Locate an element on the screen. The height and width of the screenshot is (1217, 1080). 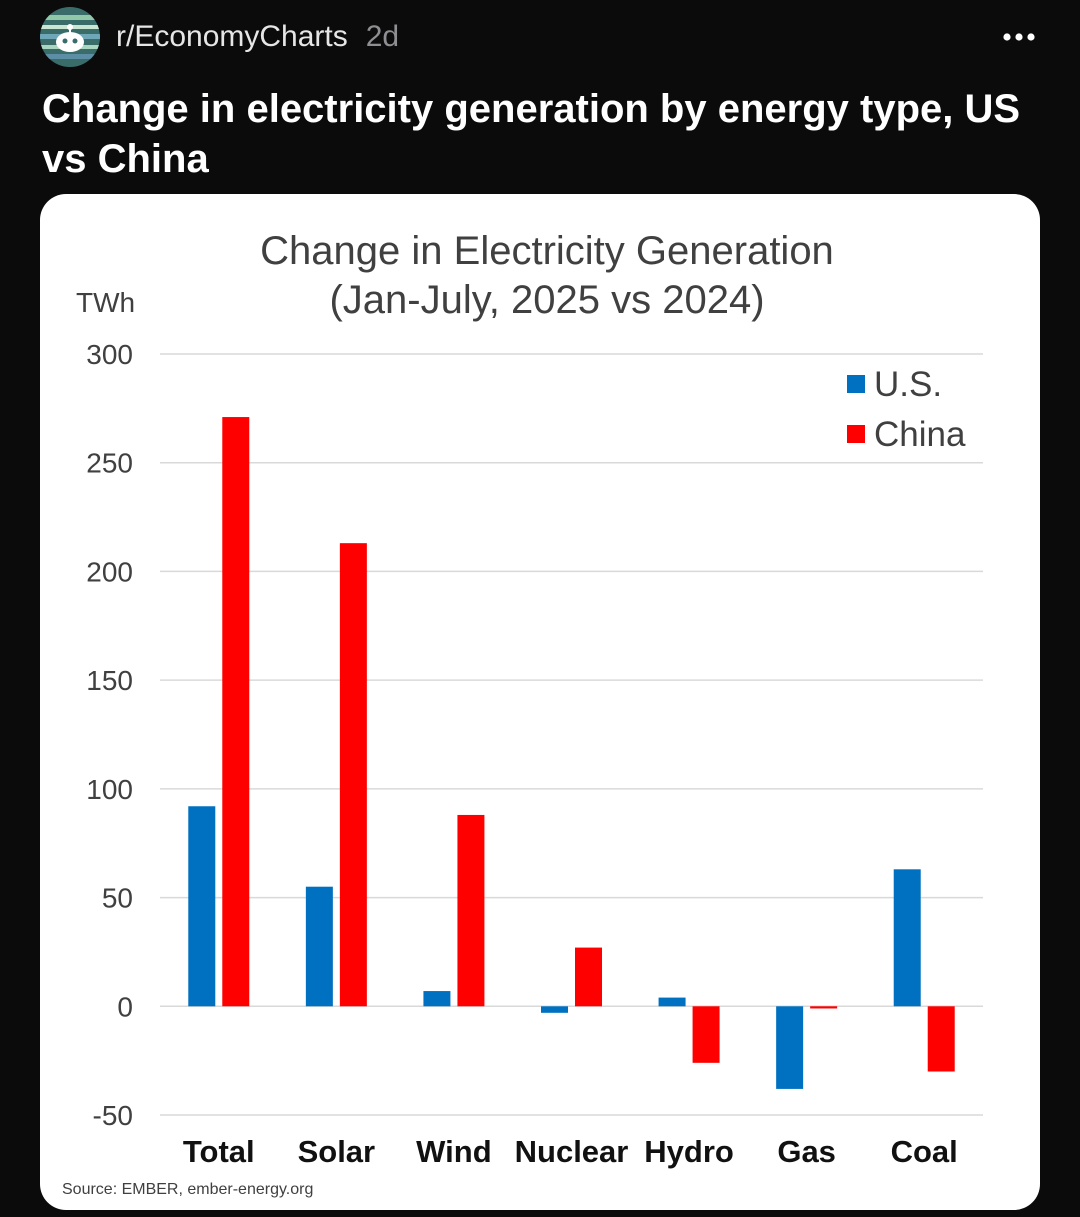
chart-title-line-1: Change in Electricity Generation is located at coordinates (547, 251).